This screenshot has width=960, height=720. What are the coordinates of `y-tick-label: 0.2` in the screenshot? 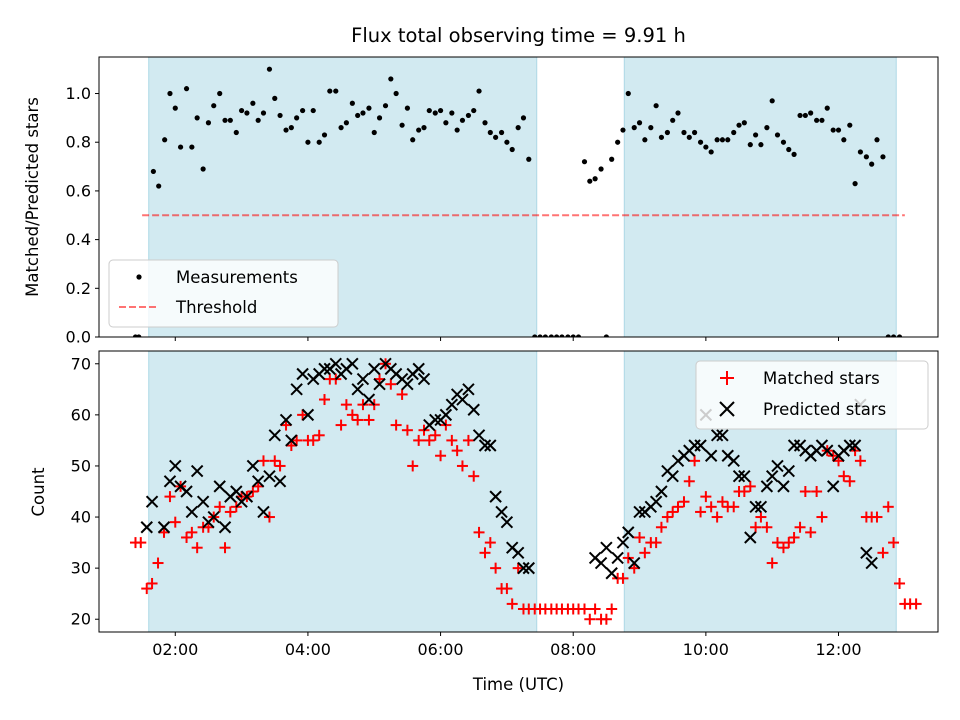 It's located at (78, 288).